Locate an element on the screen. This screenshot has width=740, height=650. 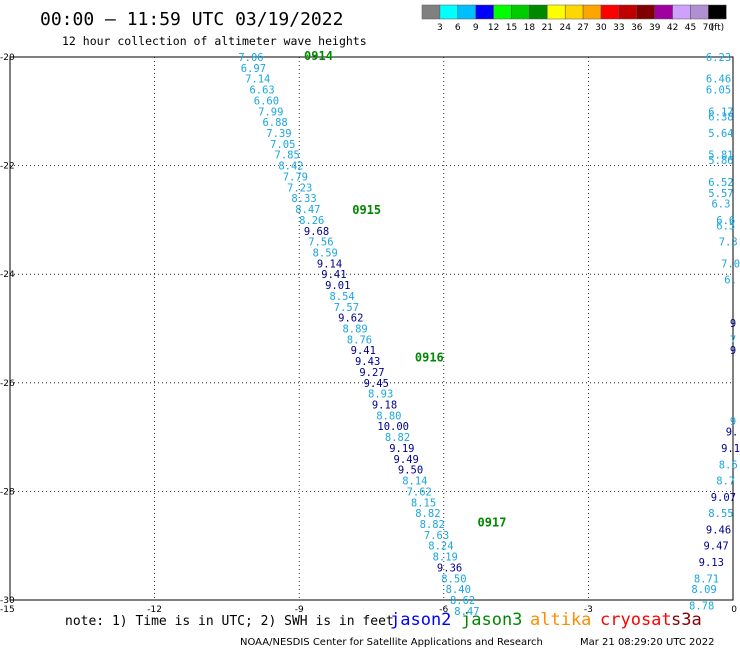
color-scale-legend: 3 6 9 12 15 18 21 24 27 30 33 36 39 42 45 70(ft) is located at coordinates (574, 18).